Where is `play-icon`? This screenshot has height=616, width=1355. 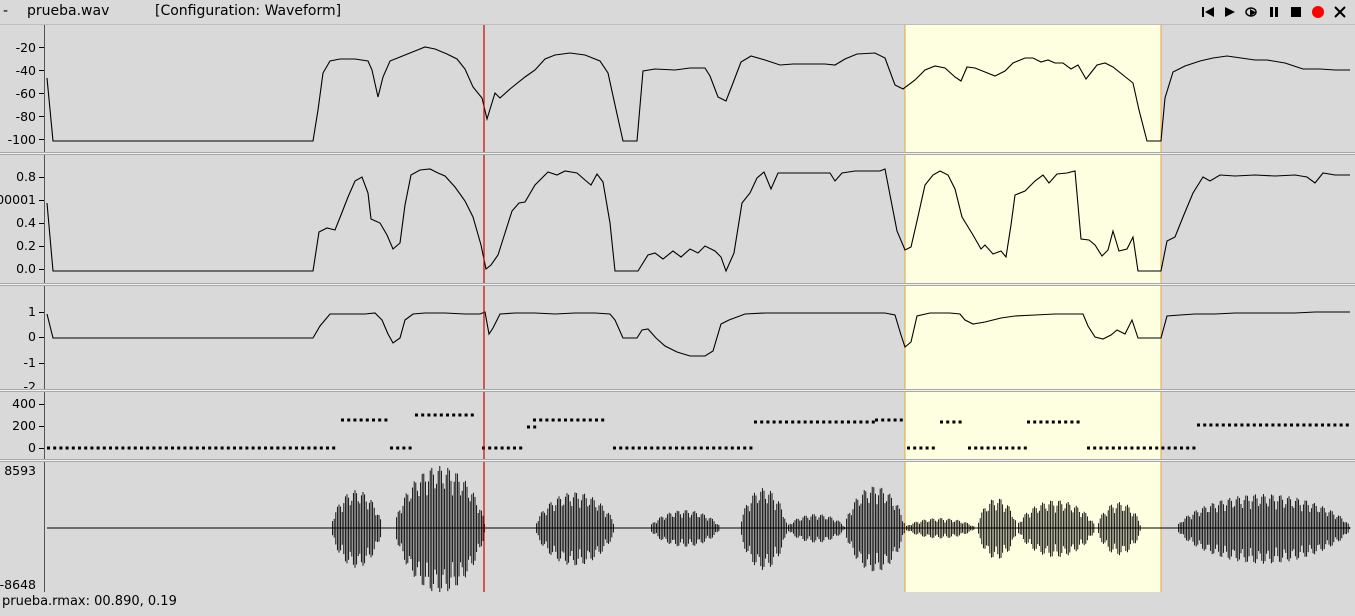 play-icon is located at coordinates (1230, 12).